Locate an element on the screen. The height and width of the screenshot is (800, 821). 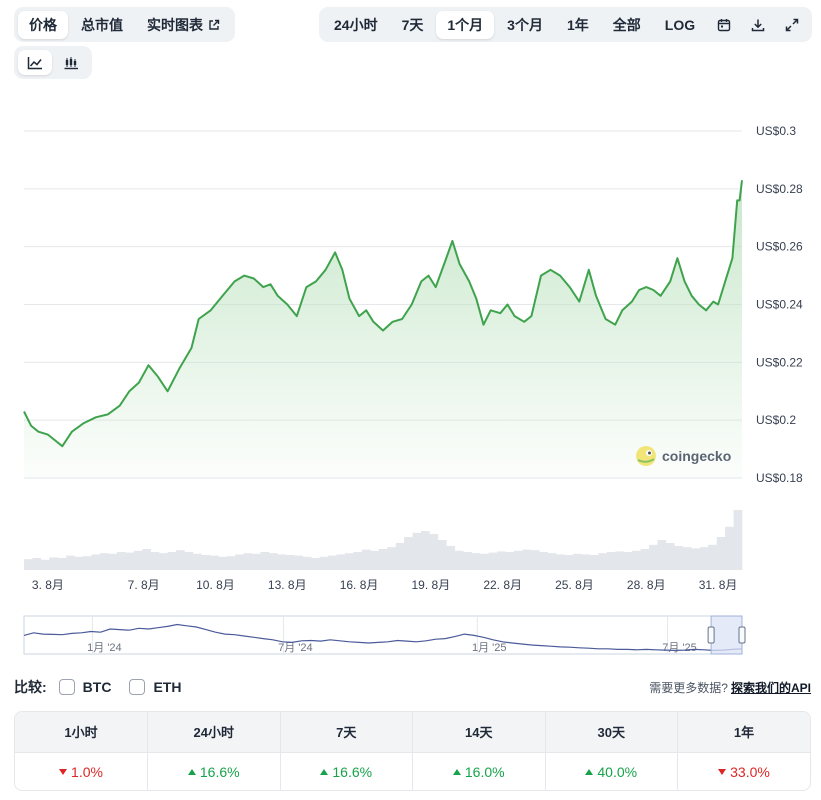
header-30d: 30天 is located at coordinates (611, 732).